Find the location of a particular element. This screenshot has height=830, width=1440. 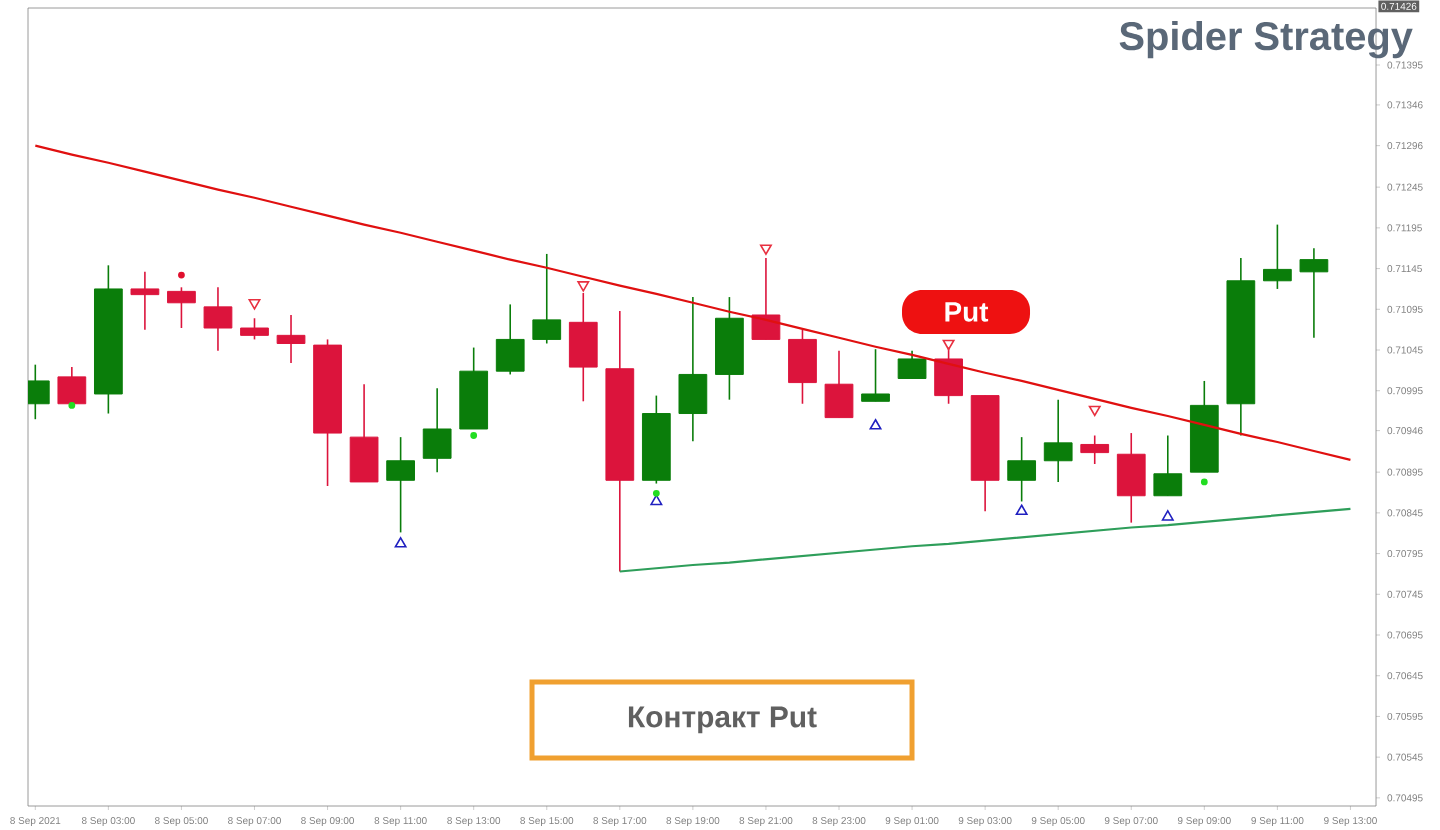

annotation: Put is located at coordinates (967, 312).